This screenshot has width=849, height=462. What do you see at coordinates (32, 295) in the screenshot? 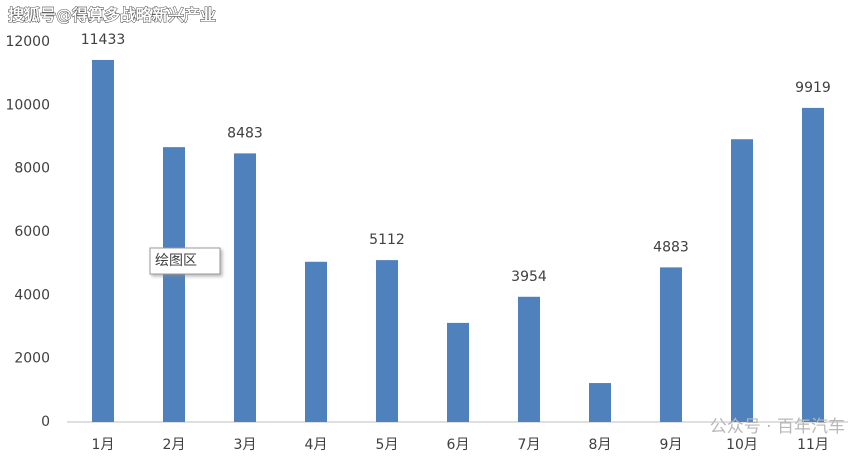
I see `y-tick-label: 4000` at bounding box center [32, 295].